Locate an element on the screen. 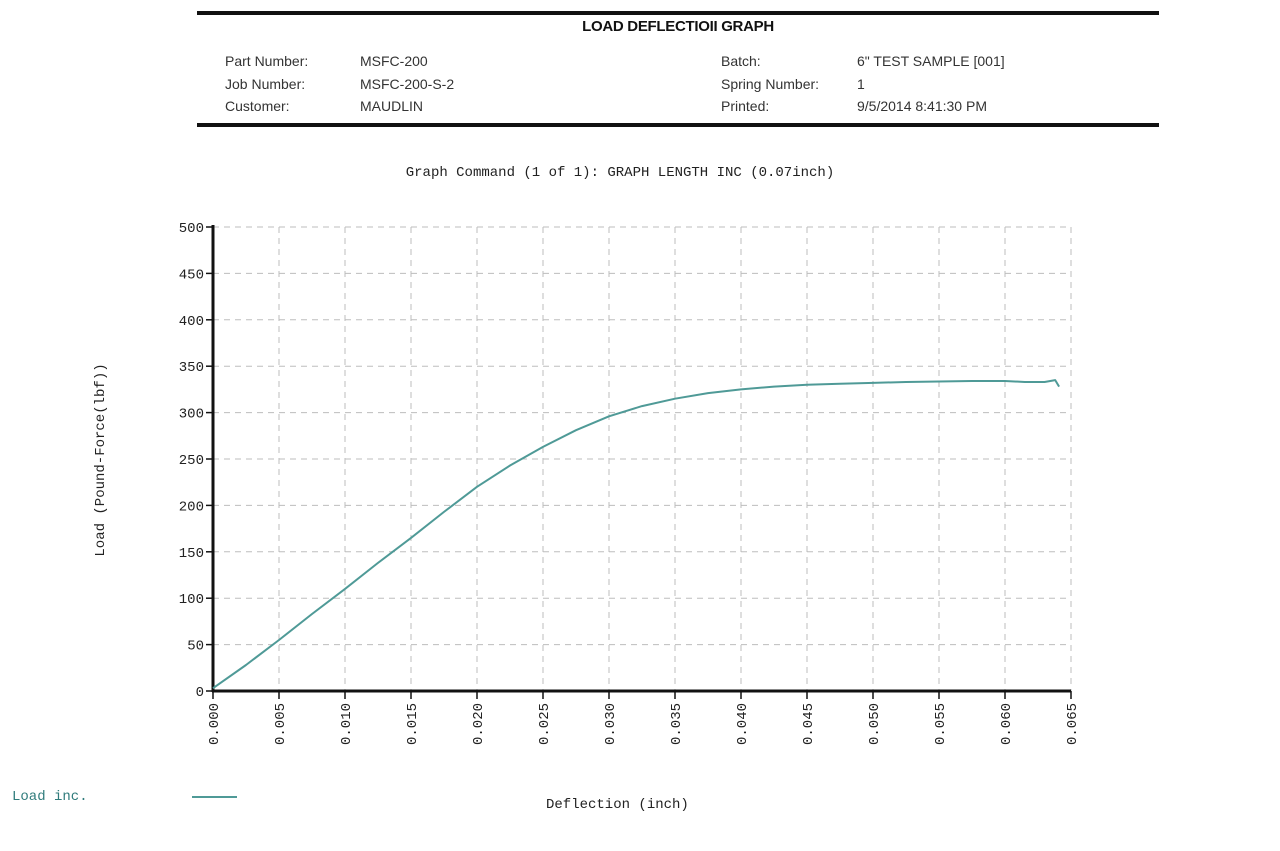 This screenshot has height=851, width=1280. y-tick-label: 500 is located at coordinates (191, 229).